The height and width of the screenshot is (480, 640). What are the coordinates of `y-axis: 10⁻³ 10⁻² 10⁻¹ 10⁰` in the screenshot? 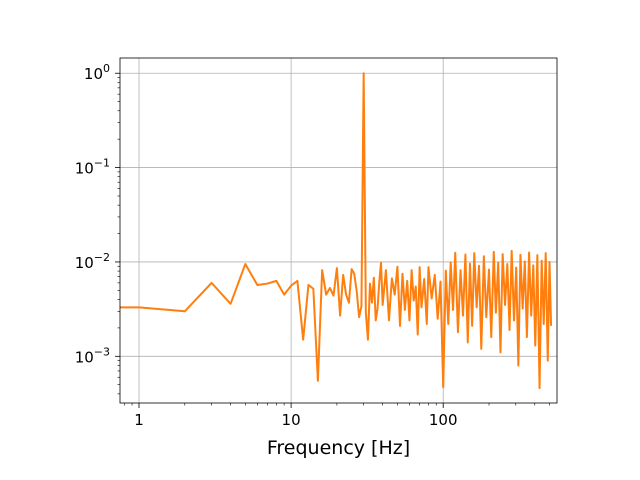 It's located at (97, 228).